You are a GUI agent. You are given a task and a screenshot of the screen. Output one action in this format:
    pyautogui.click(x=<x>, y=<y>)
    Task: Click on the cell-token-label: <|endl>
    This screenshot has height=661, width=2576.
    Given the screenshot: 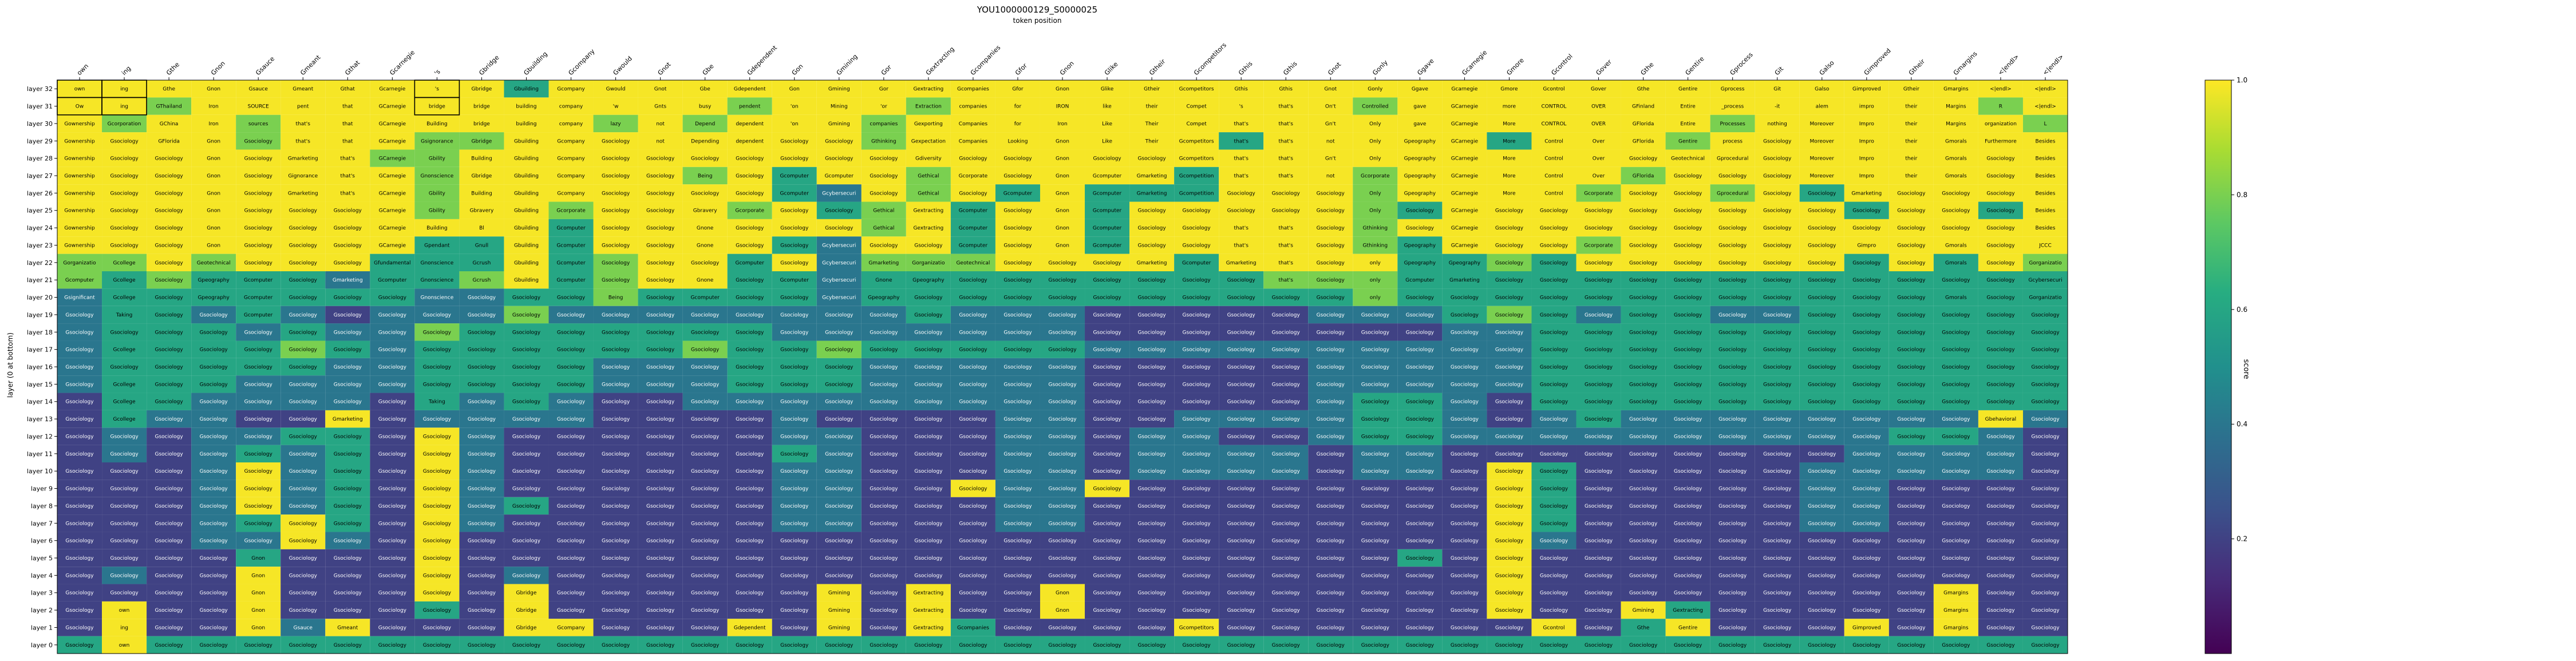 What is the action you would take?
    pyautogui.click(x=2045, y=89)
    